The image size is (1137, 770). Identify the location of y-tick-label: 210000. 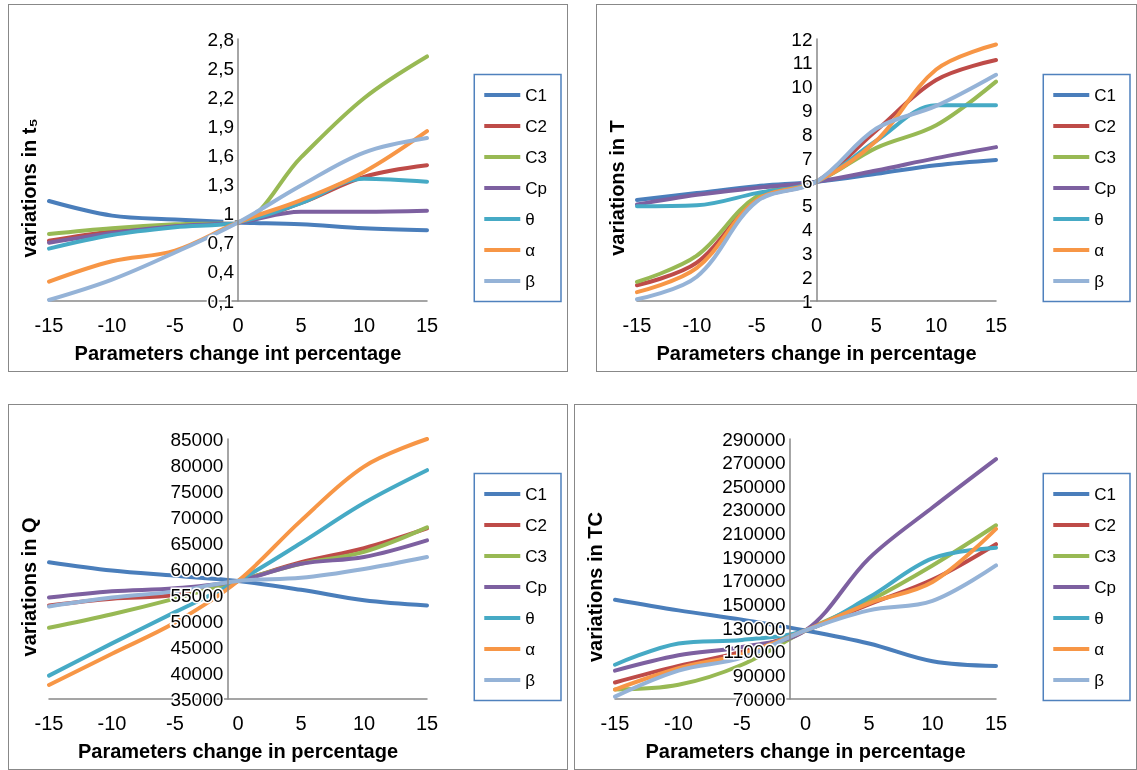
(754, 534).